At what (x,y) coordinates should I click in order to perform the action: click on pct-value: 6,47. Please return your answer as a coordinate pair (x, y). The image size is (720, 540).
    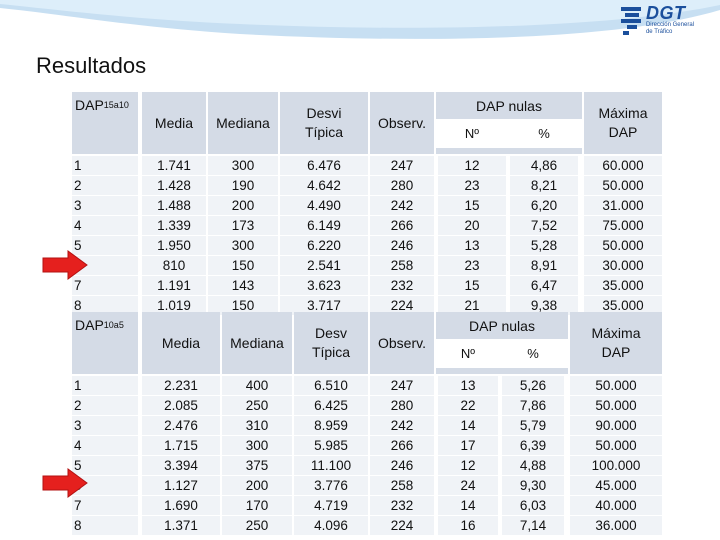
    Looking at the image, I should click on (544, 285).